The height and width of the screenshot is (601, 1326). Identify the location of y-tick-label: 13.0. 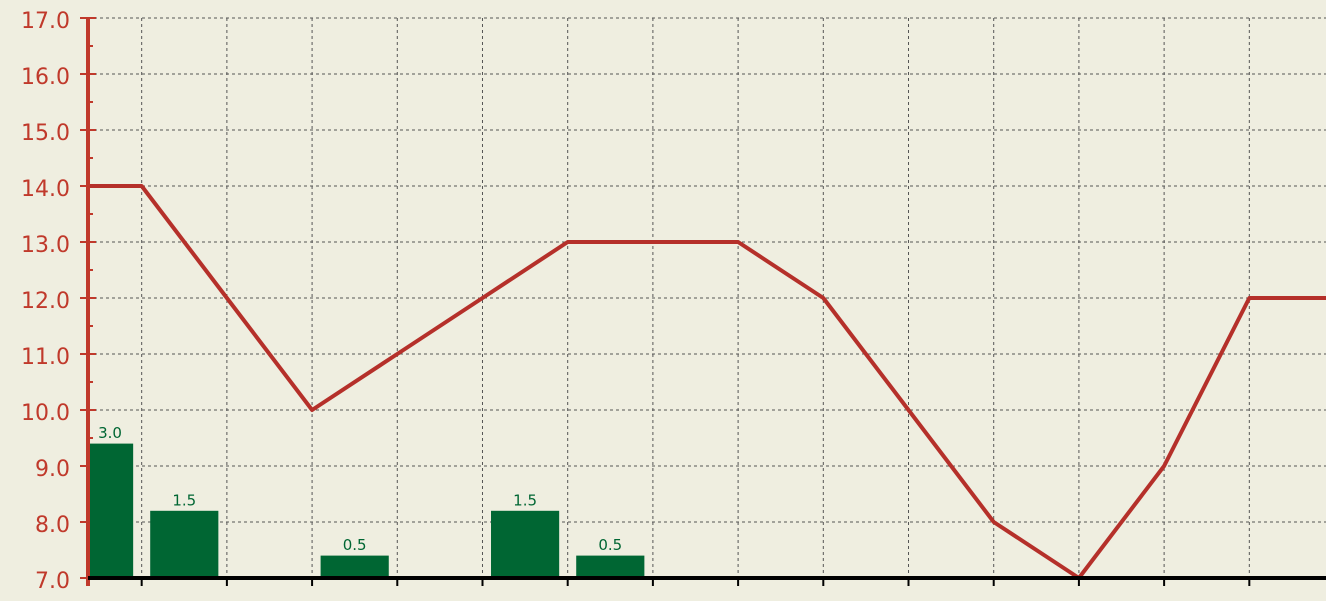
(45, 245).